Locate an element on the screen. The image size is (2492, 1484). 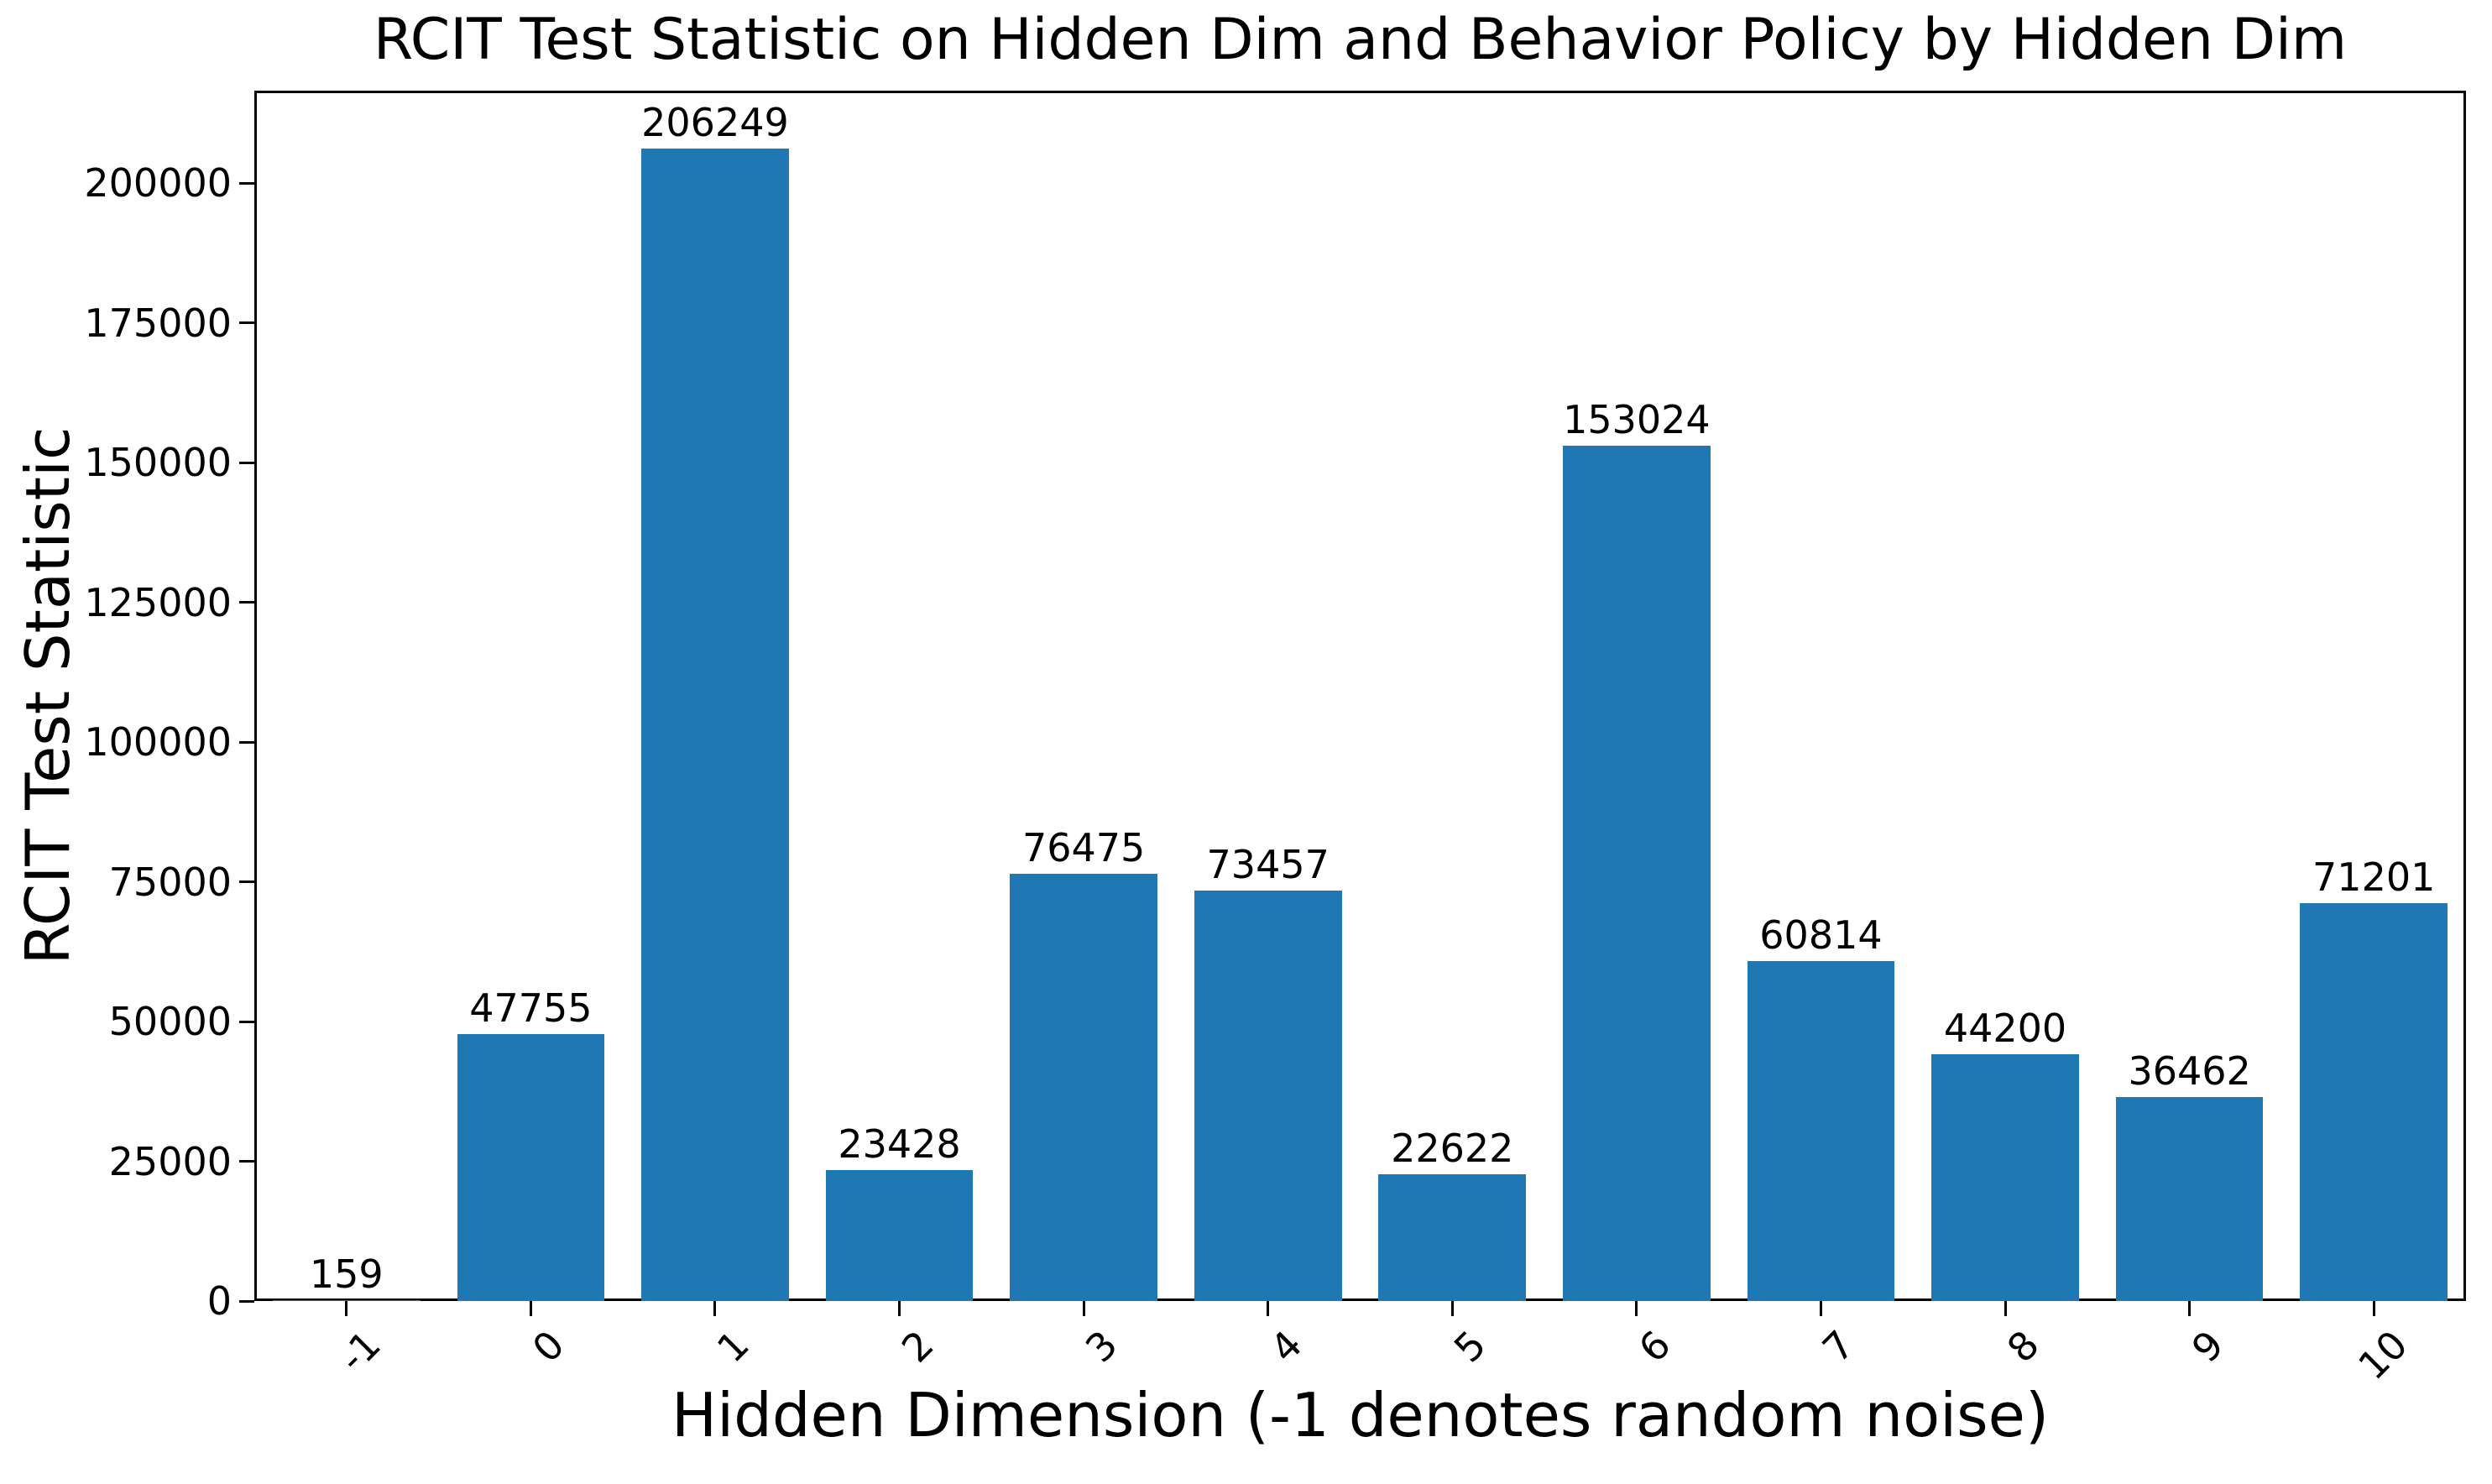
bar-value-label: 159 is located at coordinates (346, 1274).